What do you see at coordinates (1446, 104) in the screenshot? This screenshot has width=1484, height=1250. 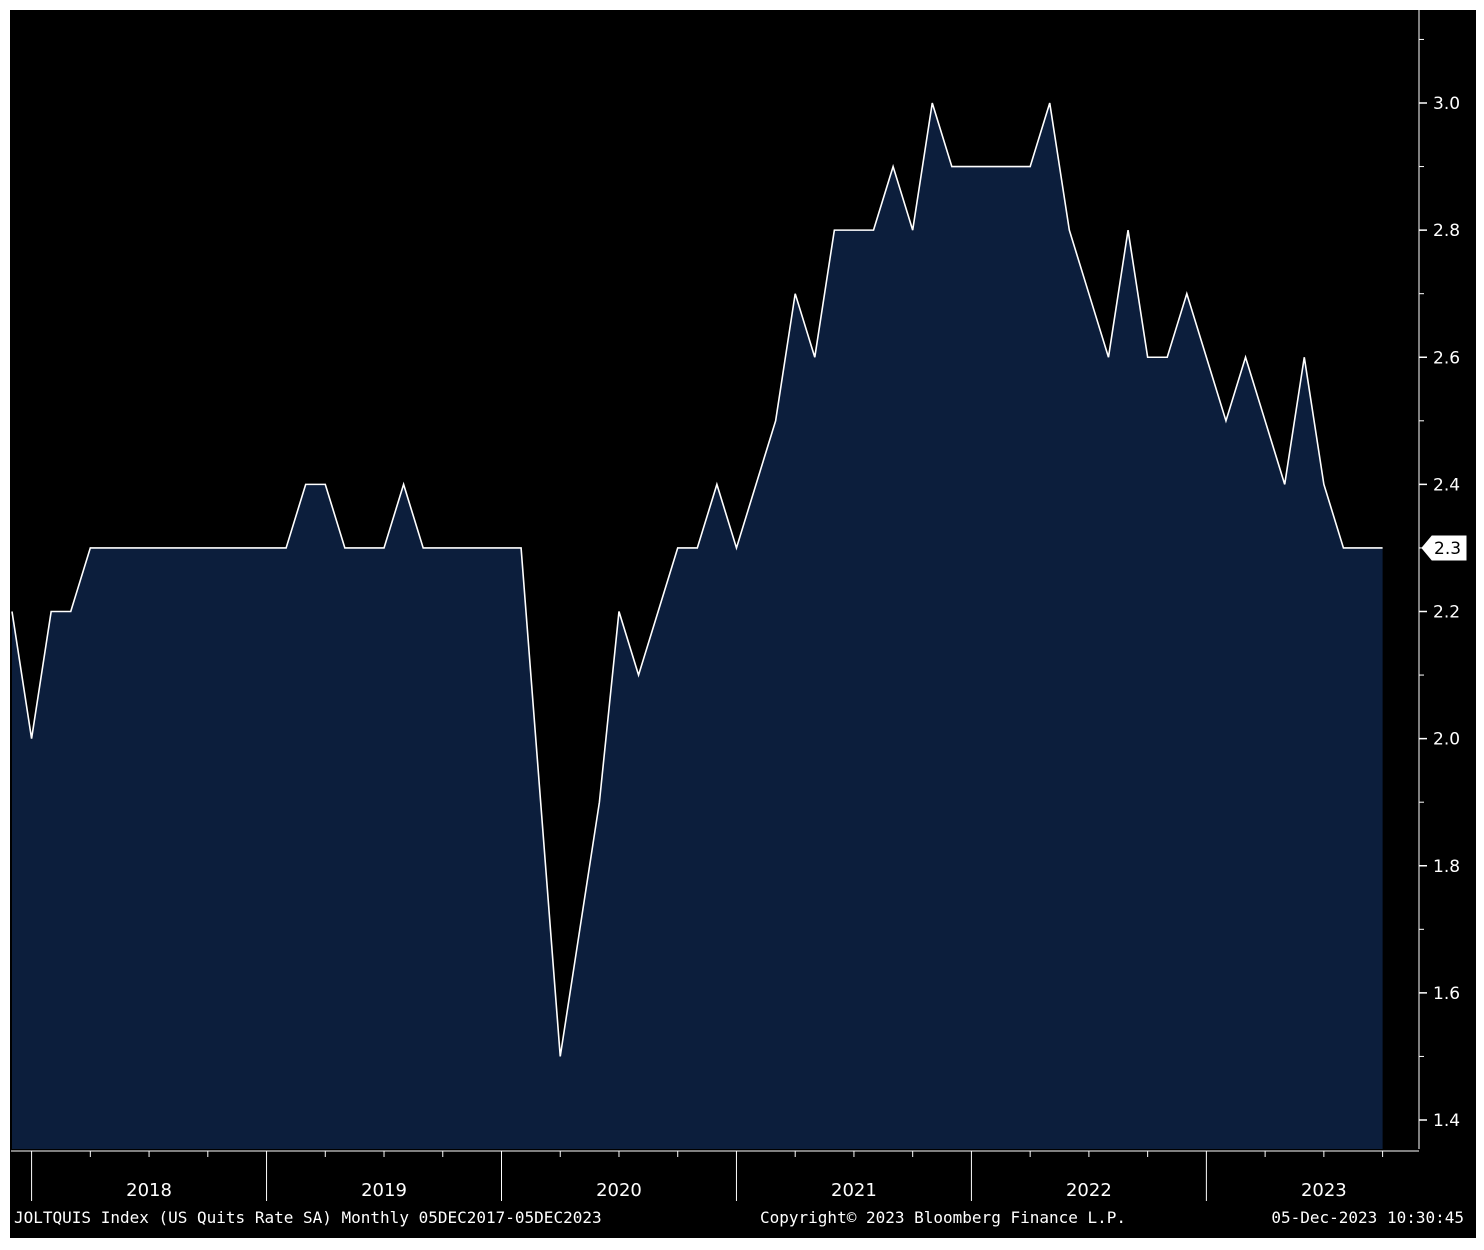 I see `y-tick-label: 3.0` at bounding box center [1446, 104].